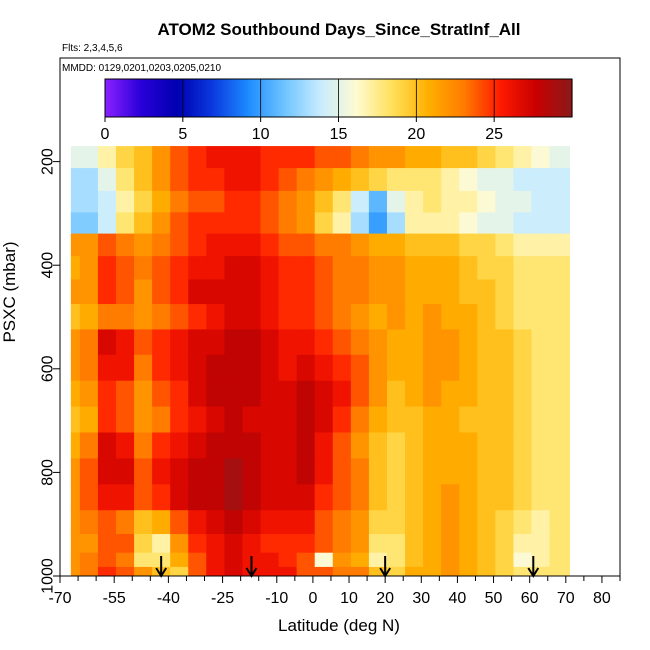 The image size is (650, 650). What do you see at coordinates (421, 598) in the screenshot?
I see `x-tick-label: 30` at bounding box center [421, 598].